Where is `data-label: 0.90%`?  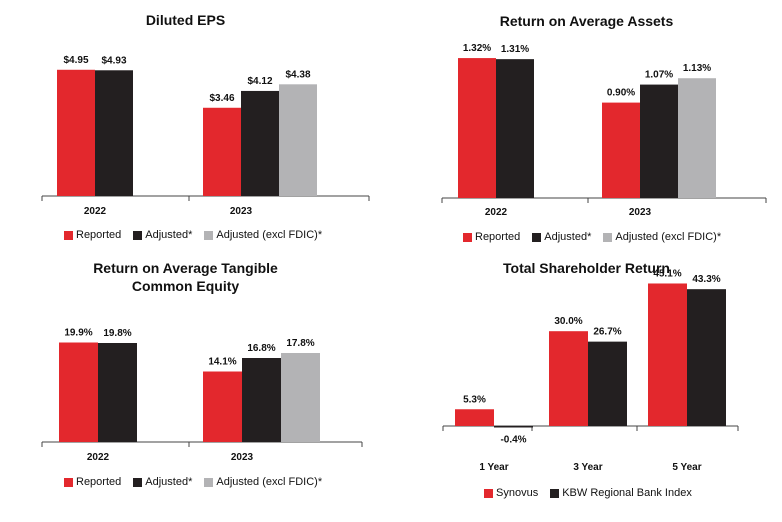 data-label: 0.90% is located at coordinates (621, 93).